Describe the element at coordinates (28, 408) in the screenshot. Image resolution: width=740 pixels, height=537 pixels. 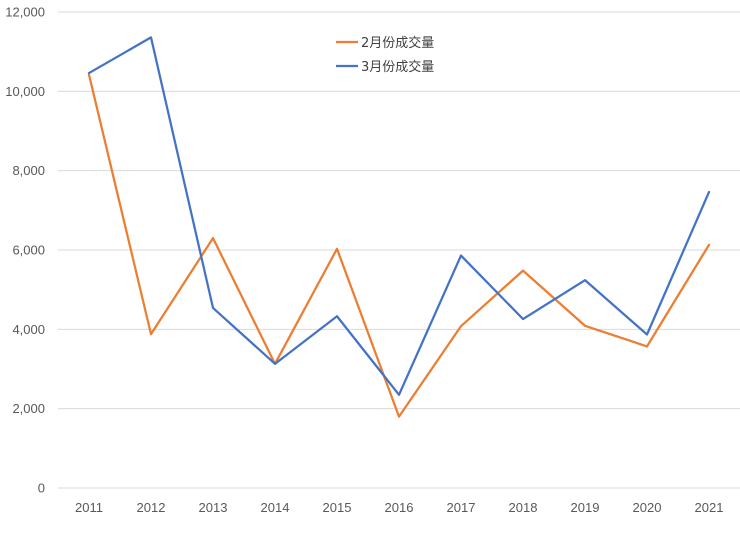
I see `y-tick-label: 2,000` at that location.